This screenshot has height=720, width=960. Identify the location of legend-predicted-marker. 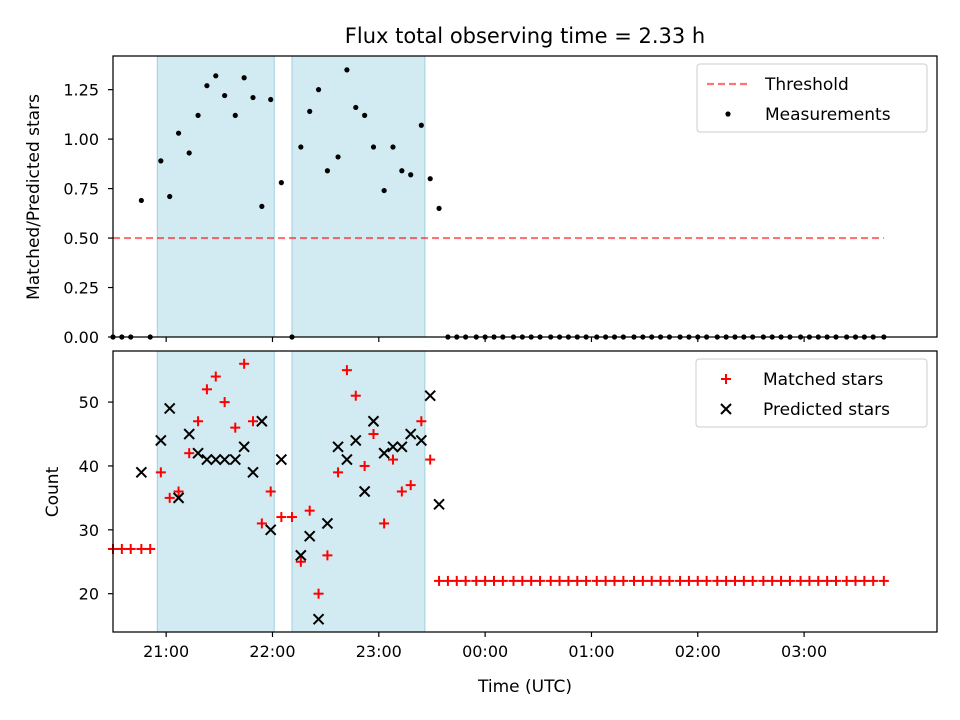
(726, 409).